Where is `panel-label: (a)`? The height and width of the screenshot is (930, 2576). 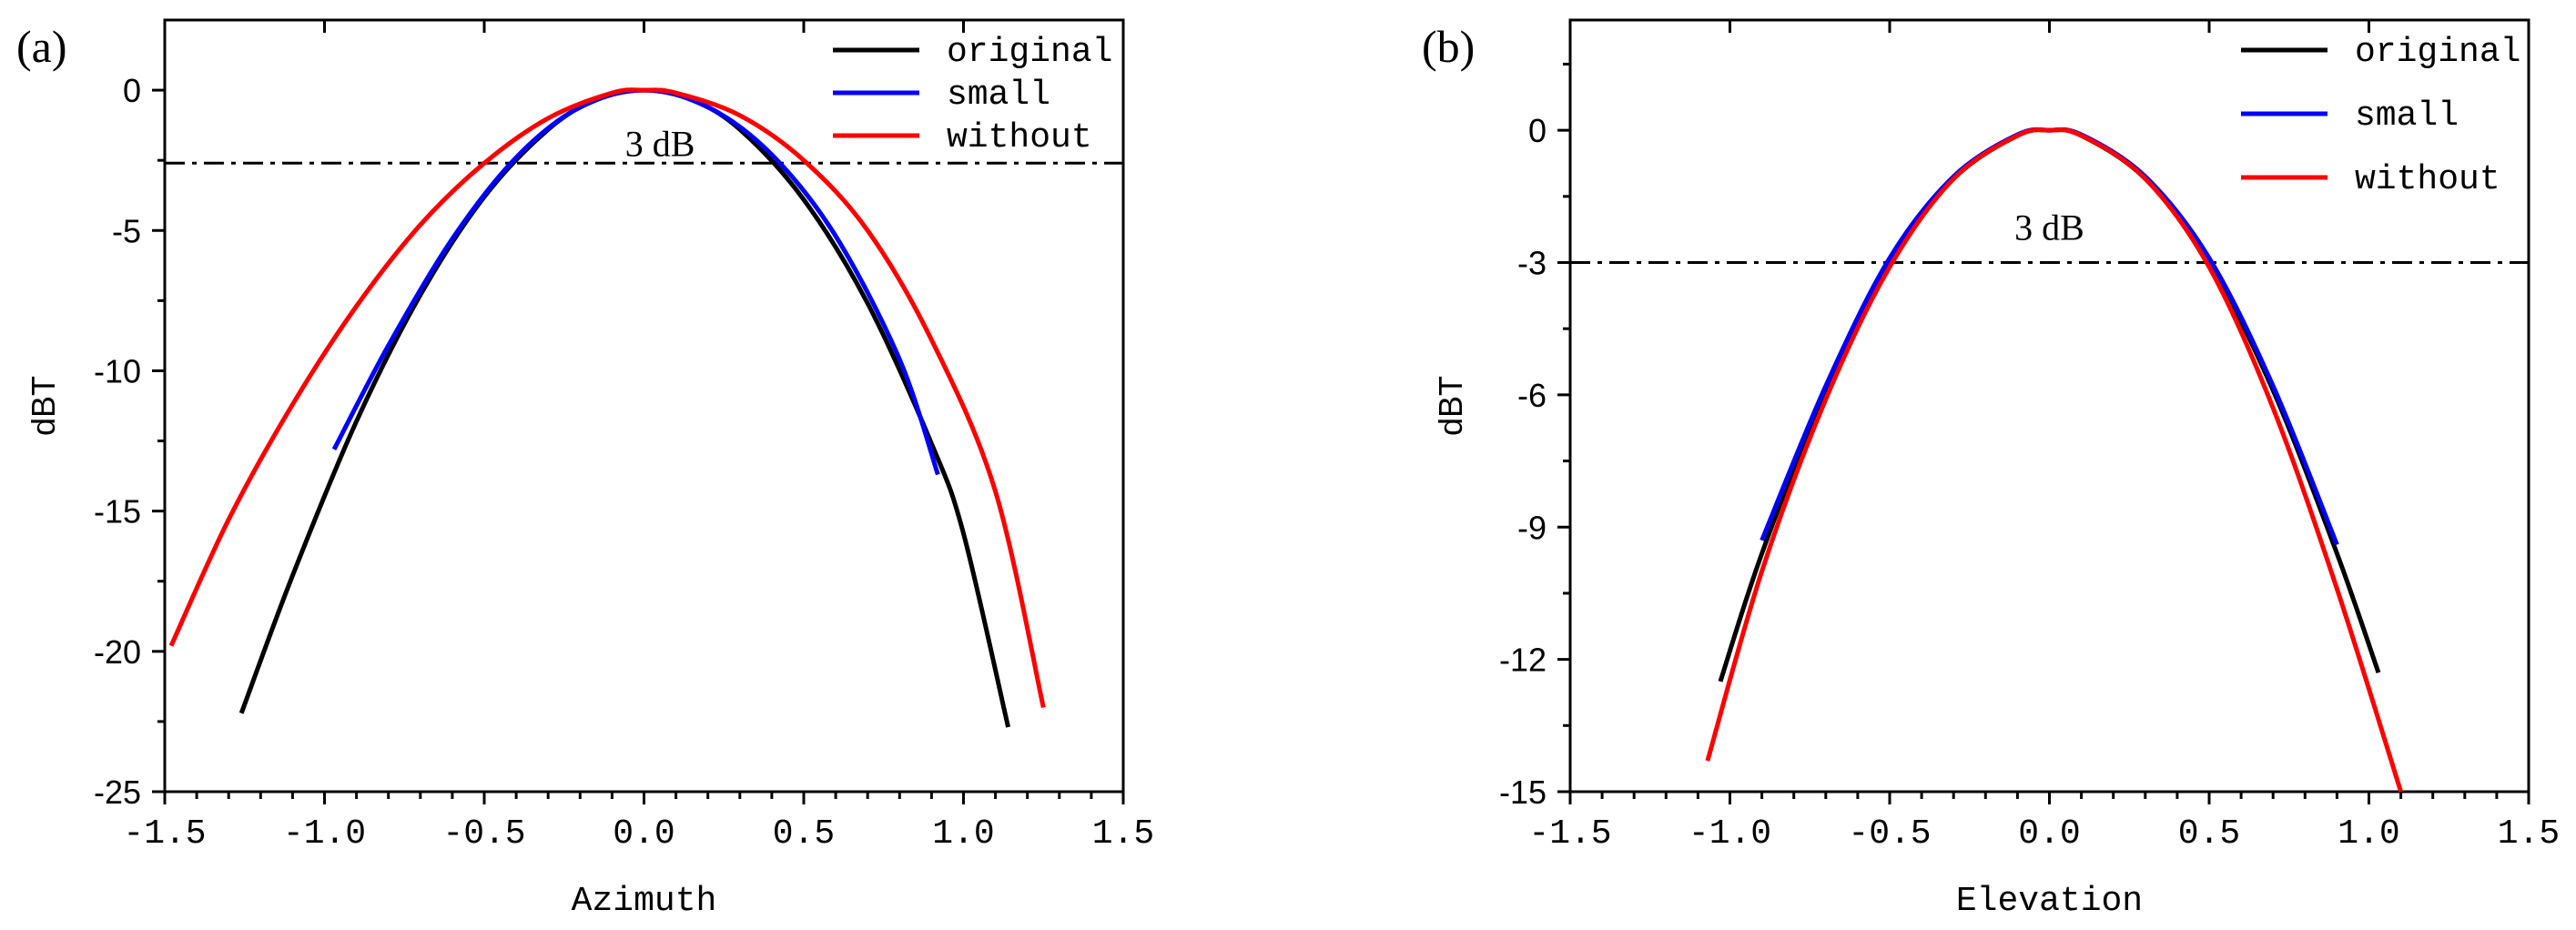 panel-label: (a) is located at coordinates (41, 46).